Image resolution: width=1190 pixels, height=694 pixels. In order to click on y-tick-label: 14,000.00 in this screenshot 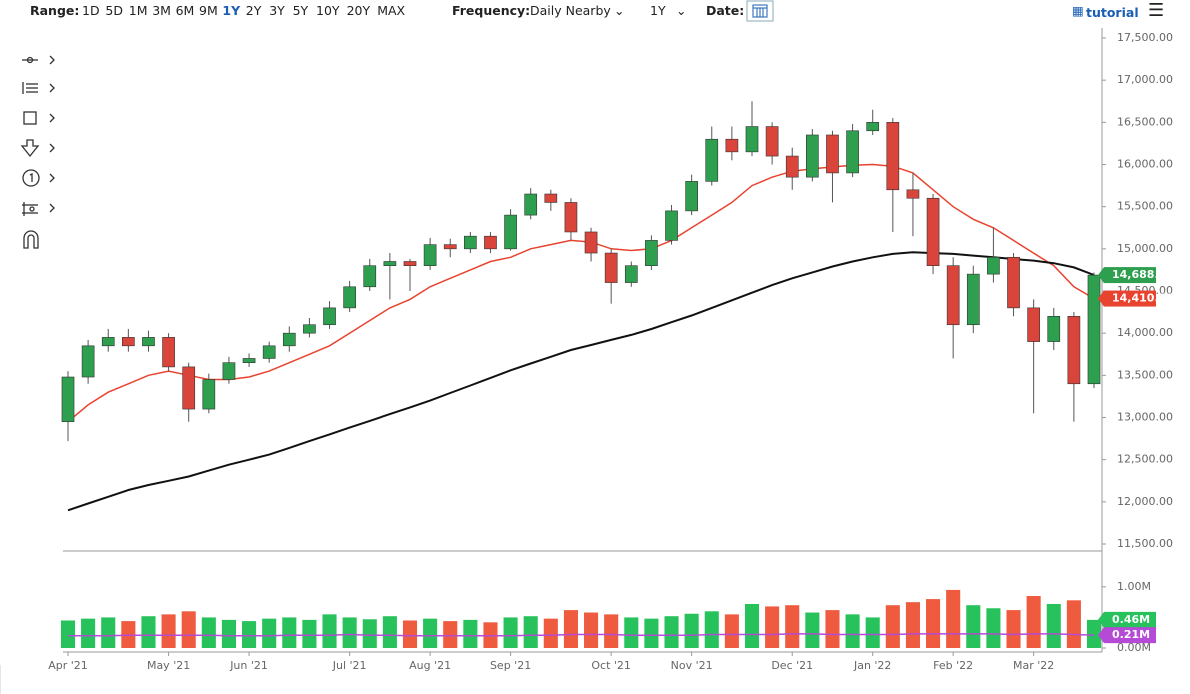, I will do `click(1145, 332)`.